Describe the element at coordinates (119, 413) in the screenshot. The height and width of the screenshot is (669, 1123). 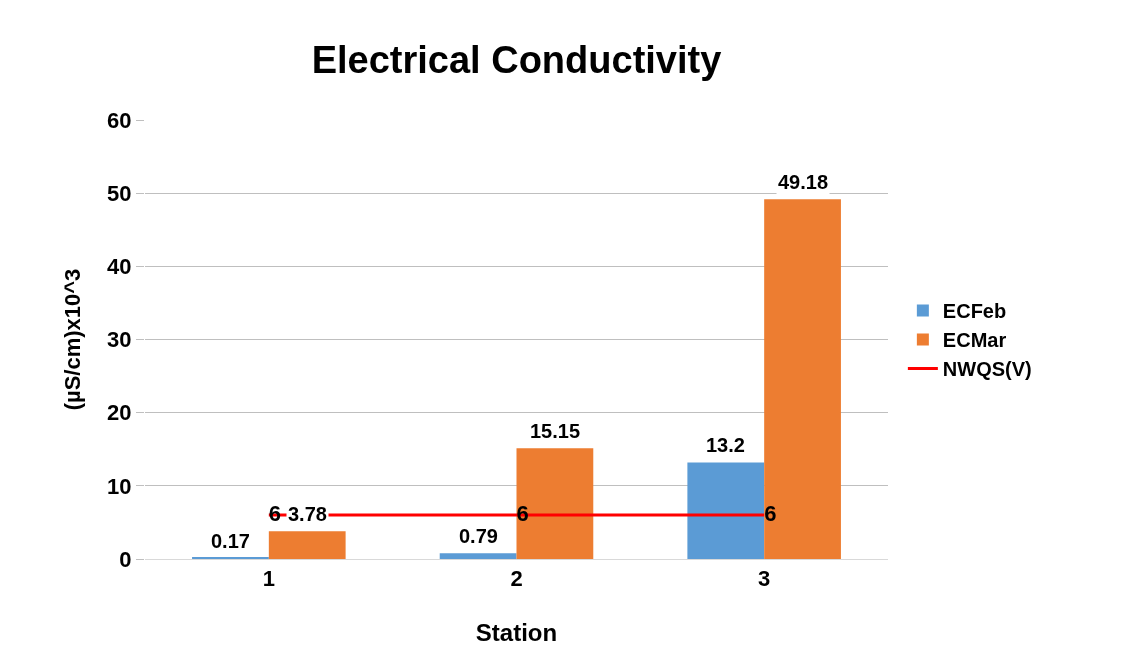
I see `y-tick-label: 20` at that location.